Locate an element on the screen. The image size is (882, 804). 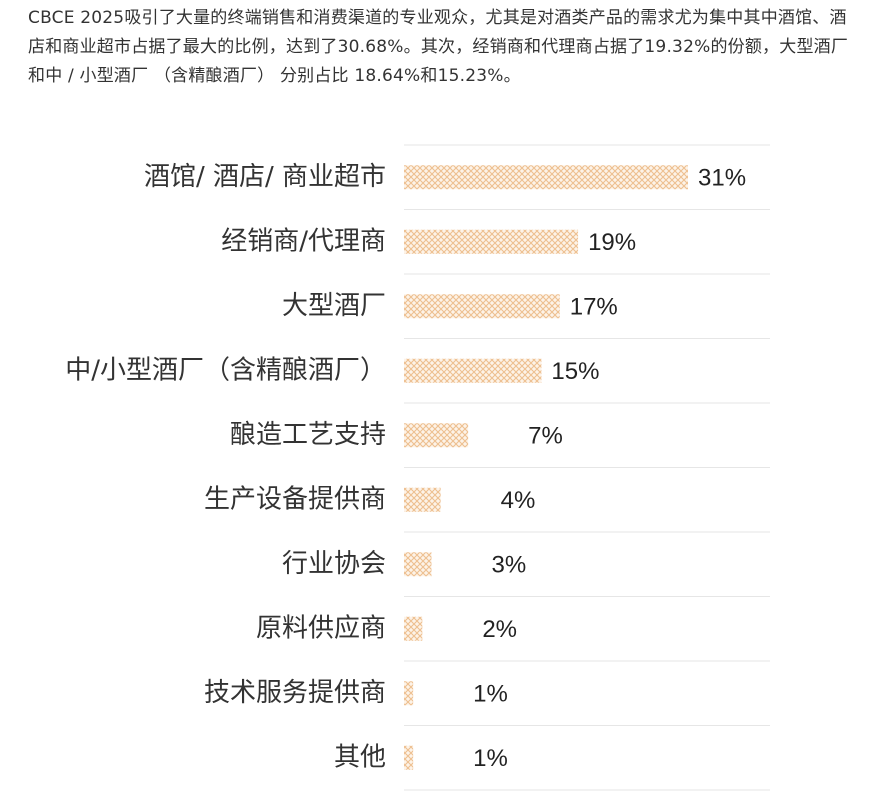
category-label: 生产设备提供商 is located at coordinates (295, 499).